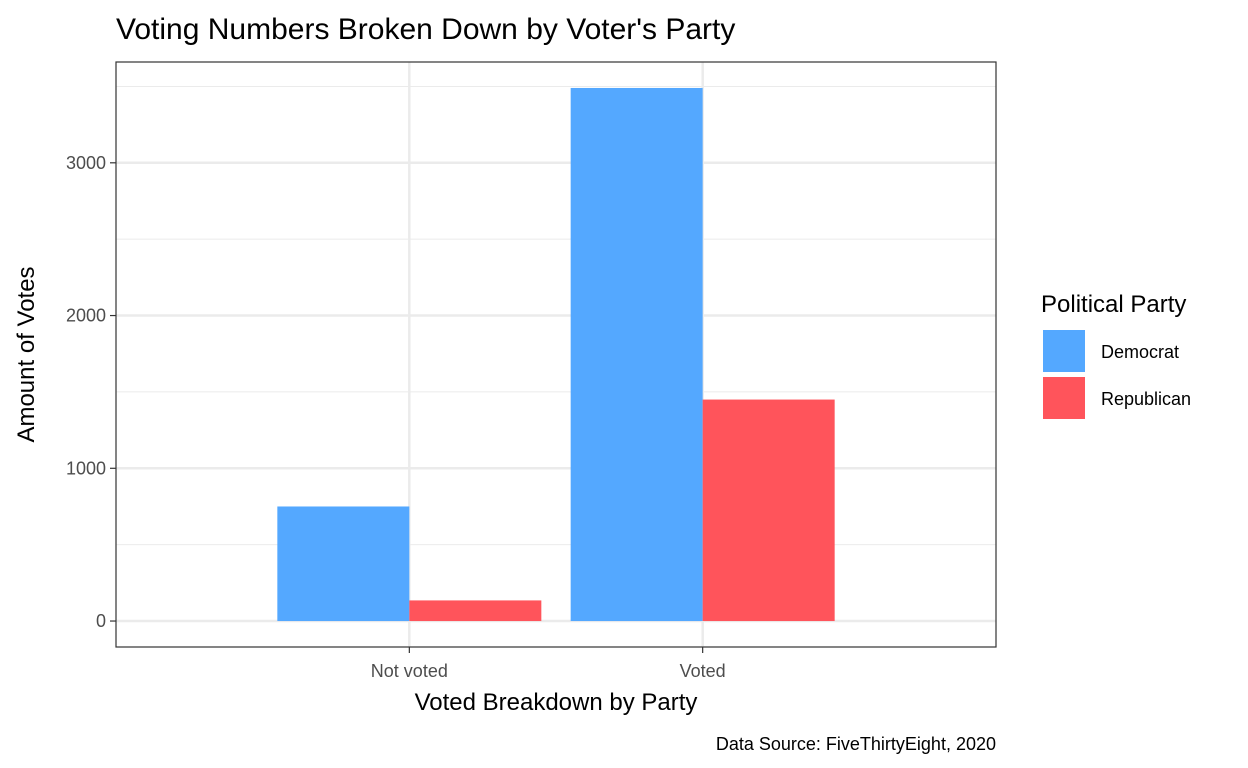  What do you see at coordinates (1146, 399) in the screenshot?
I see `legend-label-republican: Republican` at bounding box center [1146, 399].